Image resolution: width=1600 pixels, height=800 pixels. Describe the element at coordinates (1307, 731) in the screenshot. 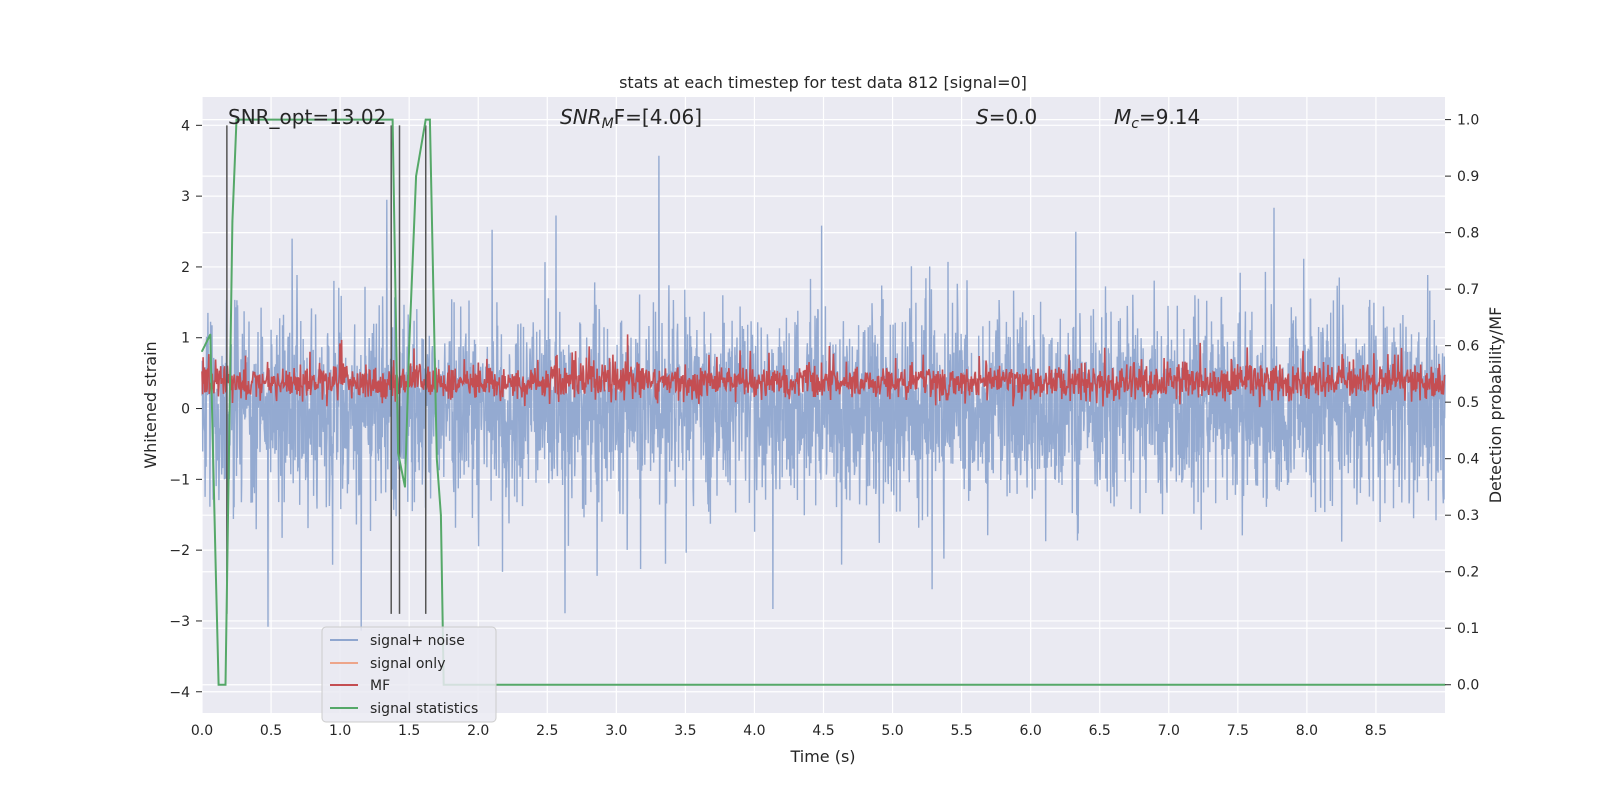

I see `x-tick-label: 8.0` at that location.